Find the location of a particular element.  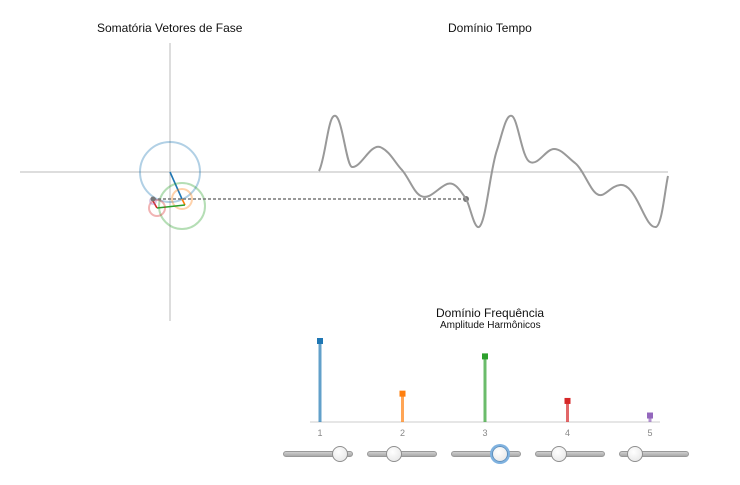

harmonic-tick-label: 2 is located at coordinates (402, 433).